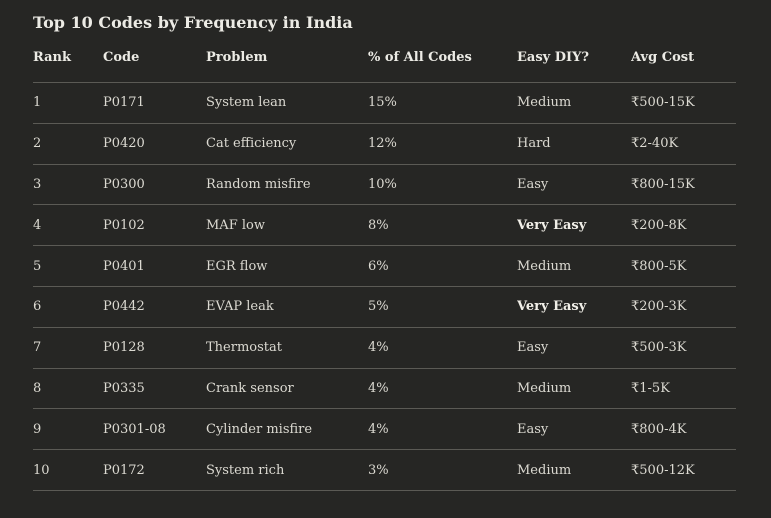 The height and width of the screenshot is (518, 771). What do you see at coordinates (237, 266) in the screenshot?
I see `cell-problem: EGR flow` at bounding box center [237, 266].